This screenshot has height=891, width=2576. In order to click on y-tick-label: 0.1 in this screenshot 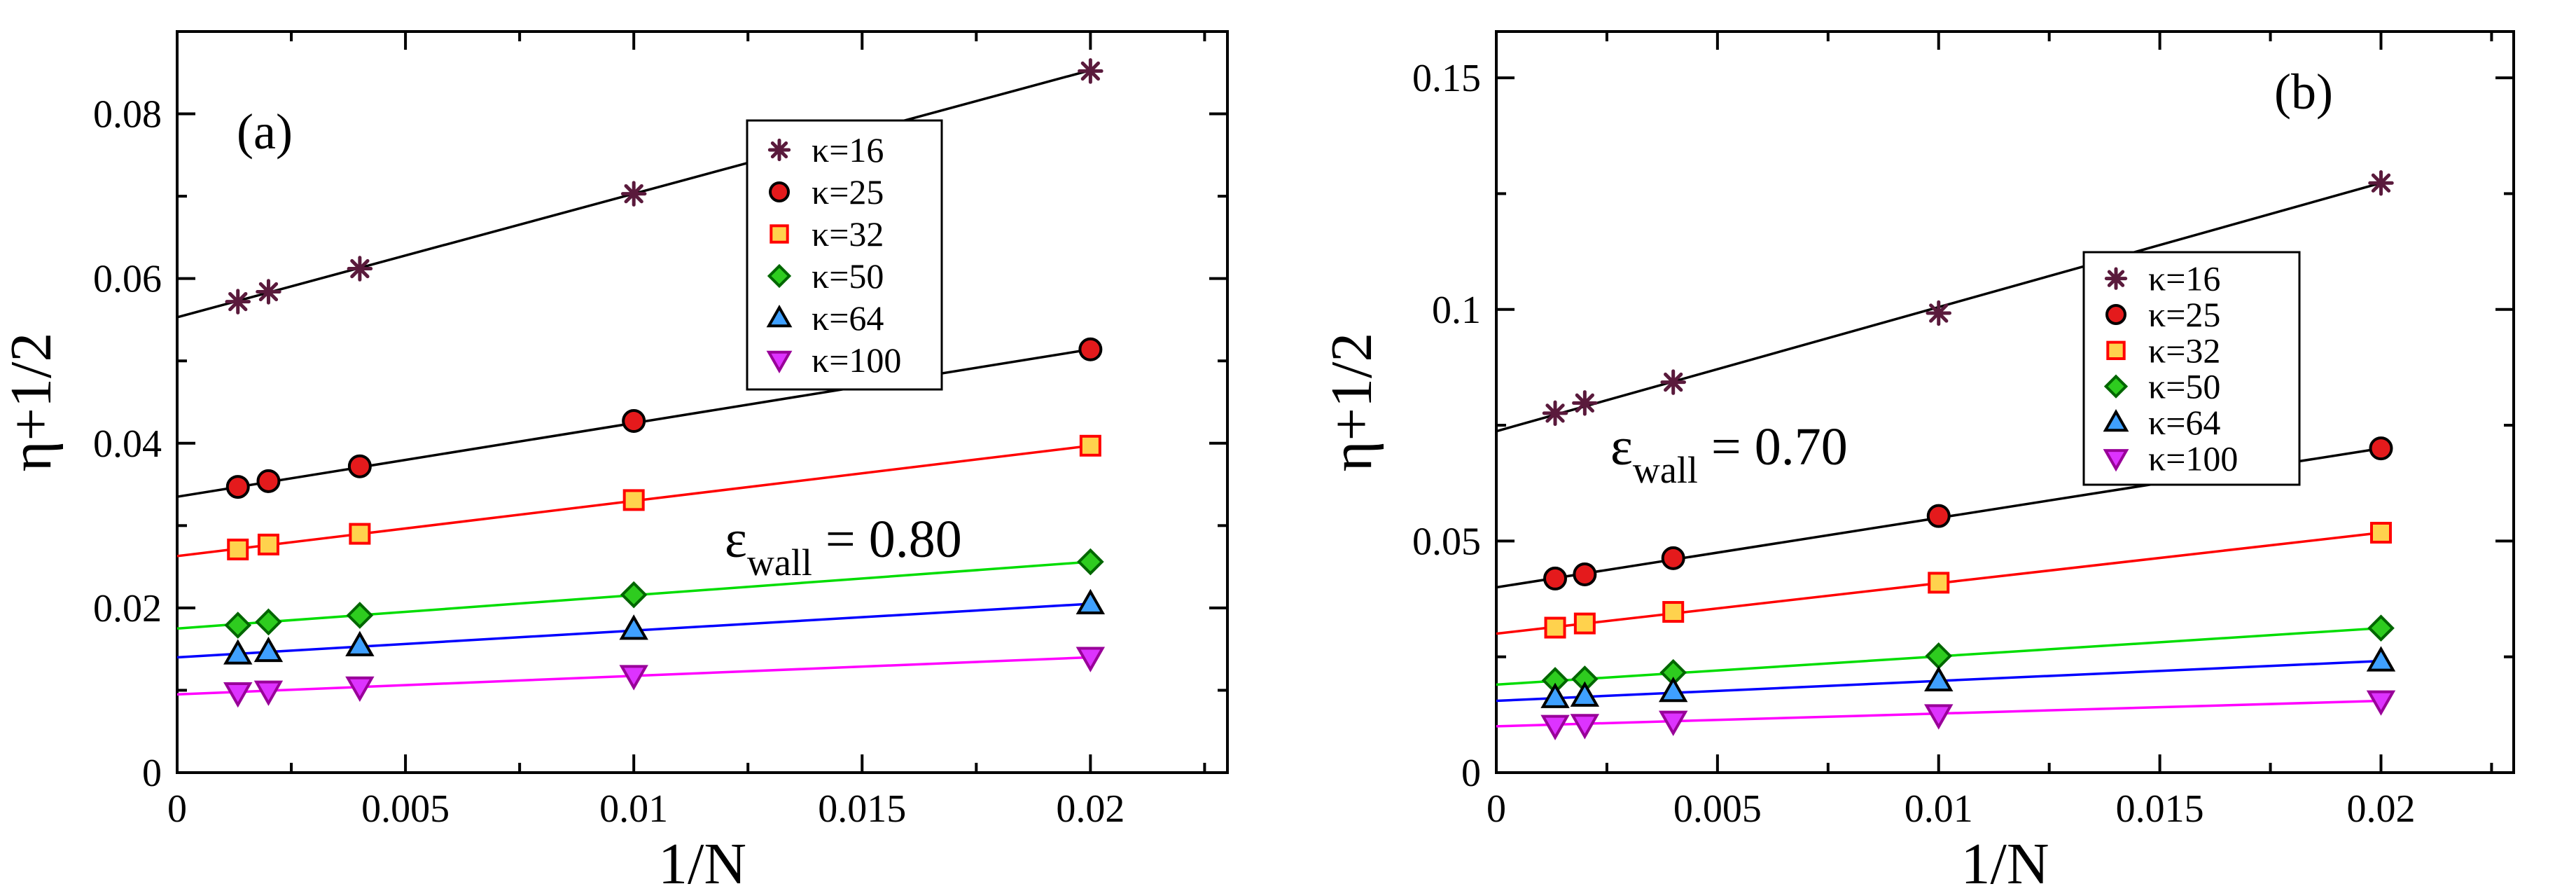, I will do `click(1456, 310)`.